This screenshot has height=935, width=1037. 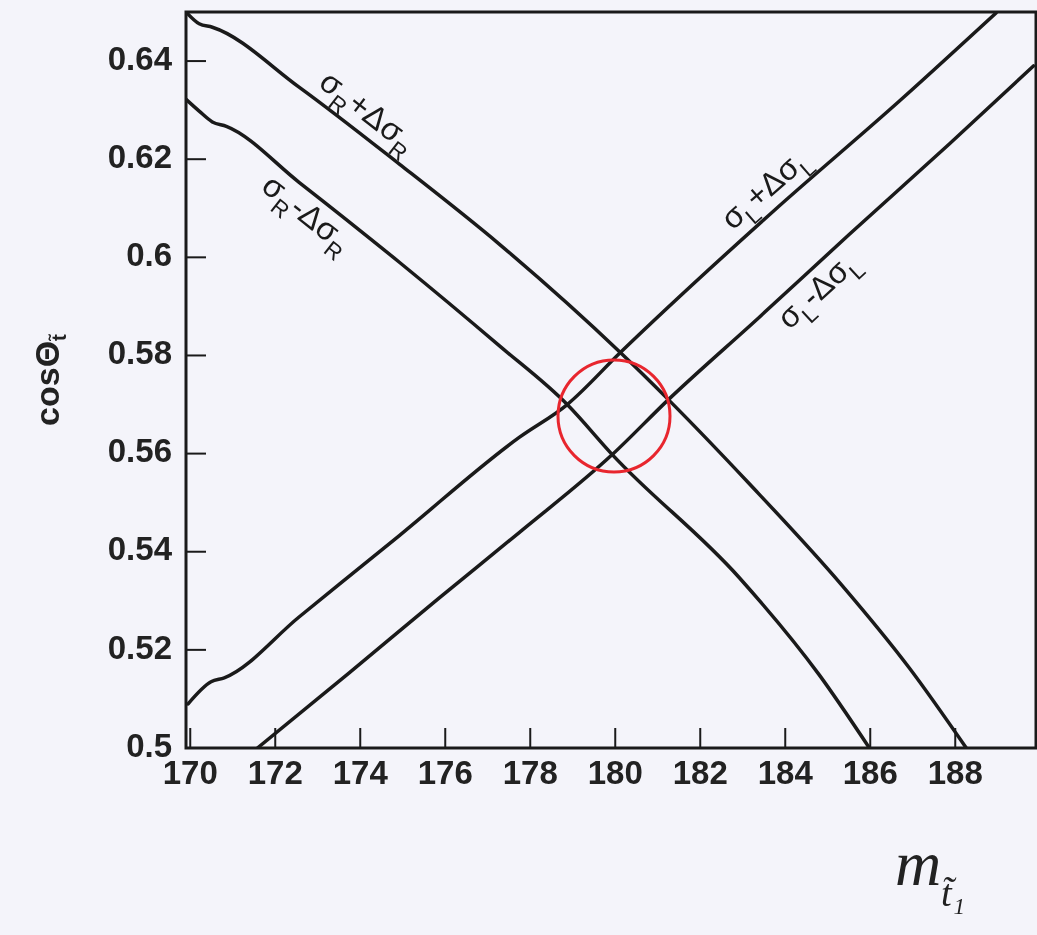 I want to click on x-tick-label: 172, so click(x=275, y=772).